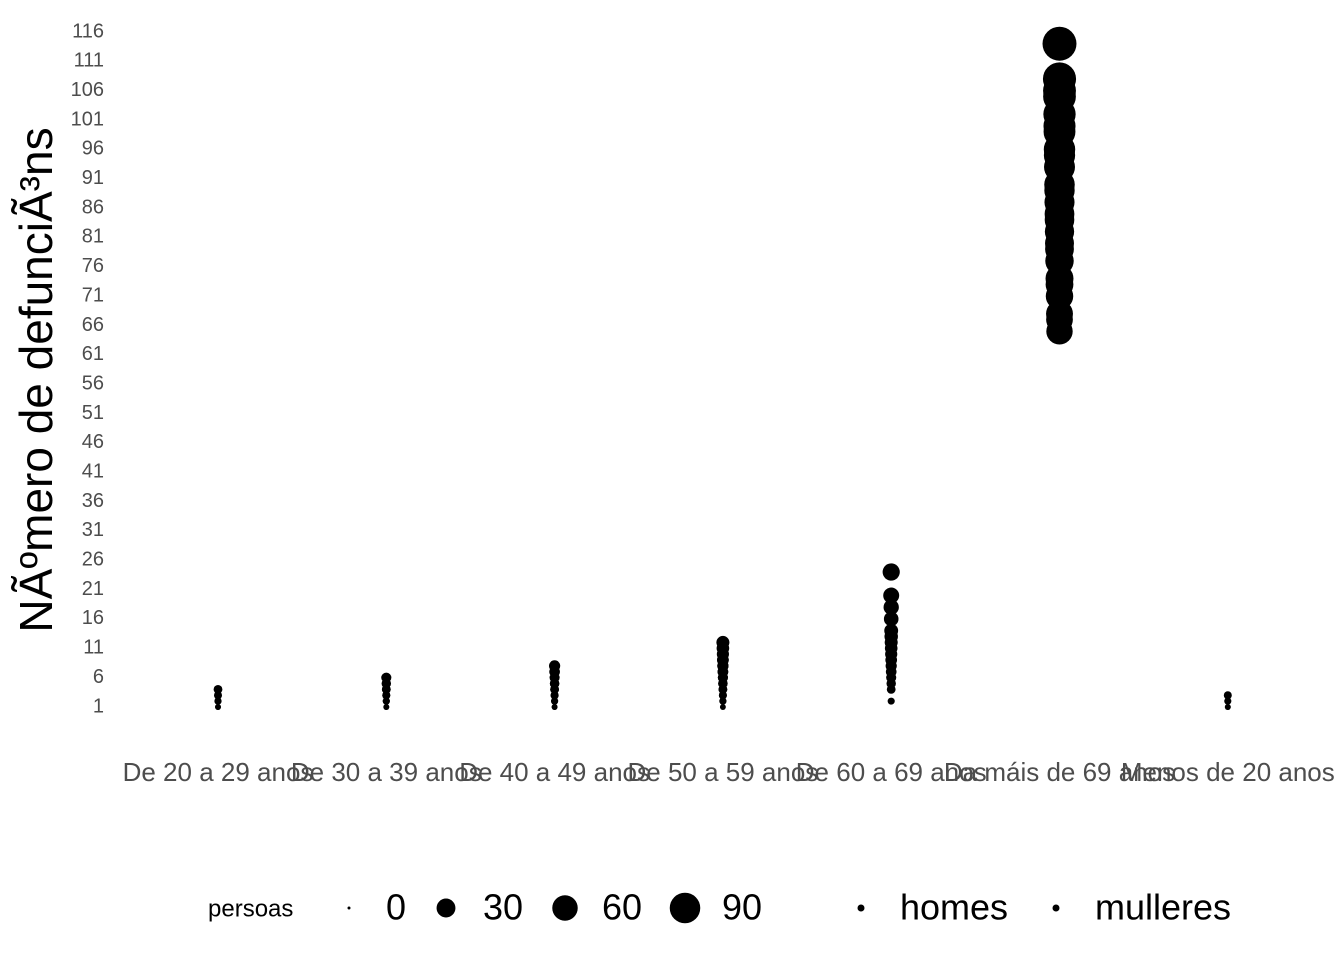  Describe the element at coordinates (93, 354) in the screenshot. I see `y-tick-label: 61` at that location.